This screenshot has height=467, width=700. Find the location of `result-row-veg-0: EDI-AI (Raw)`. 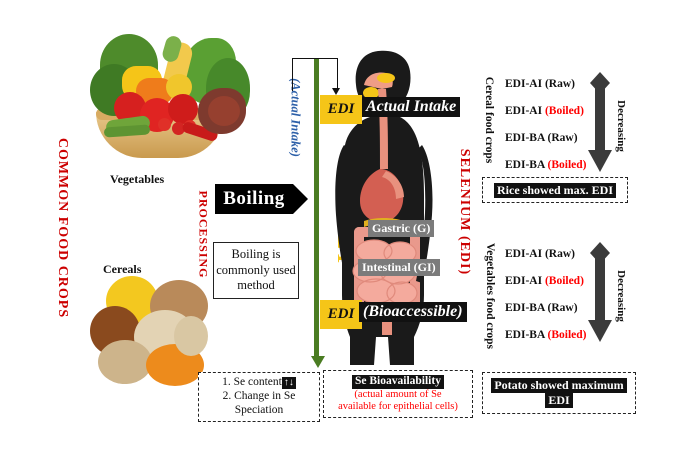

result-row-veg-0: EDI-AI (Raw) is located at coordinates (540, 254).